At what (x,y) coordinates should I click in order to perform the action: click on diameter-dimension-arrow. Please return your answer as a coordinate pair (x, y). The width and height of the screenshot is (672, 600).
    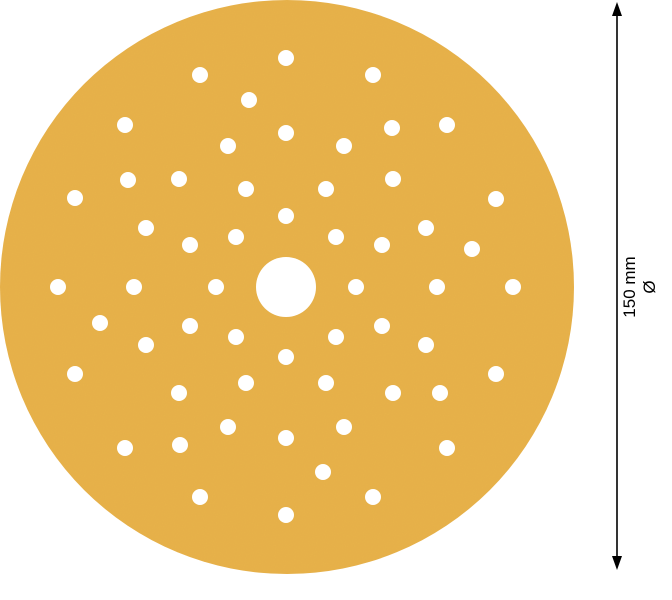
    Looking at the image, I should click on (617, 286).